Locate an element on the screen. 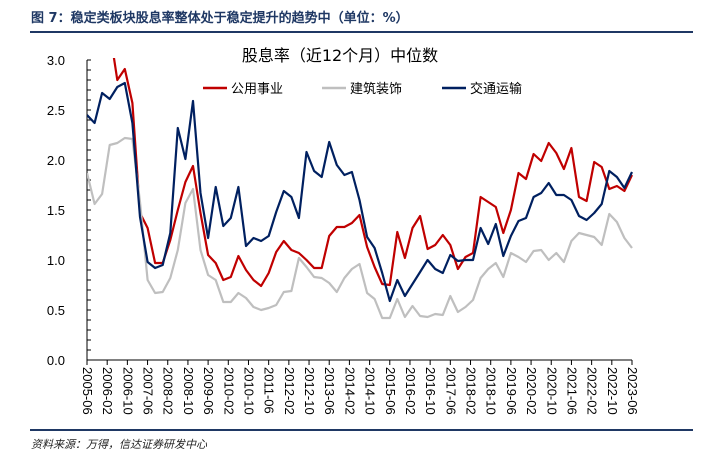 This screenshot has width=703, height=465. x-tick-label: 2021-06 is located at coordinates (571, 391).